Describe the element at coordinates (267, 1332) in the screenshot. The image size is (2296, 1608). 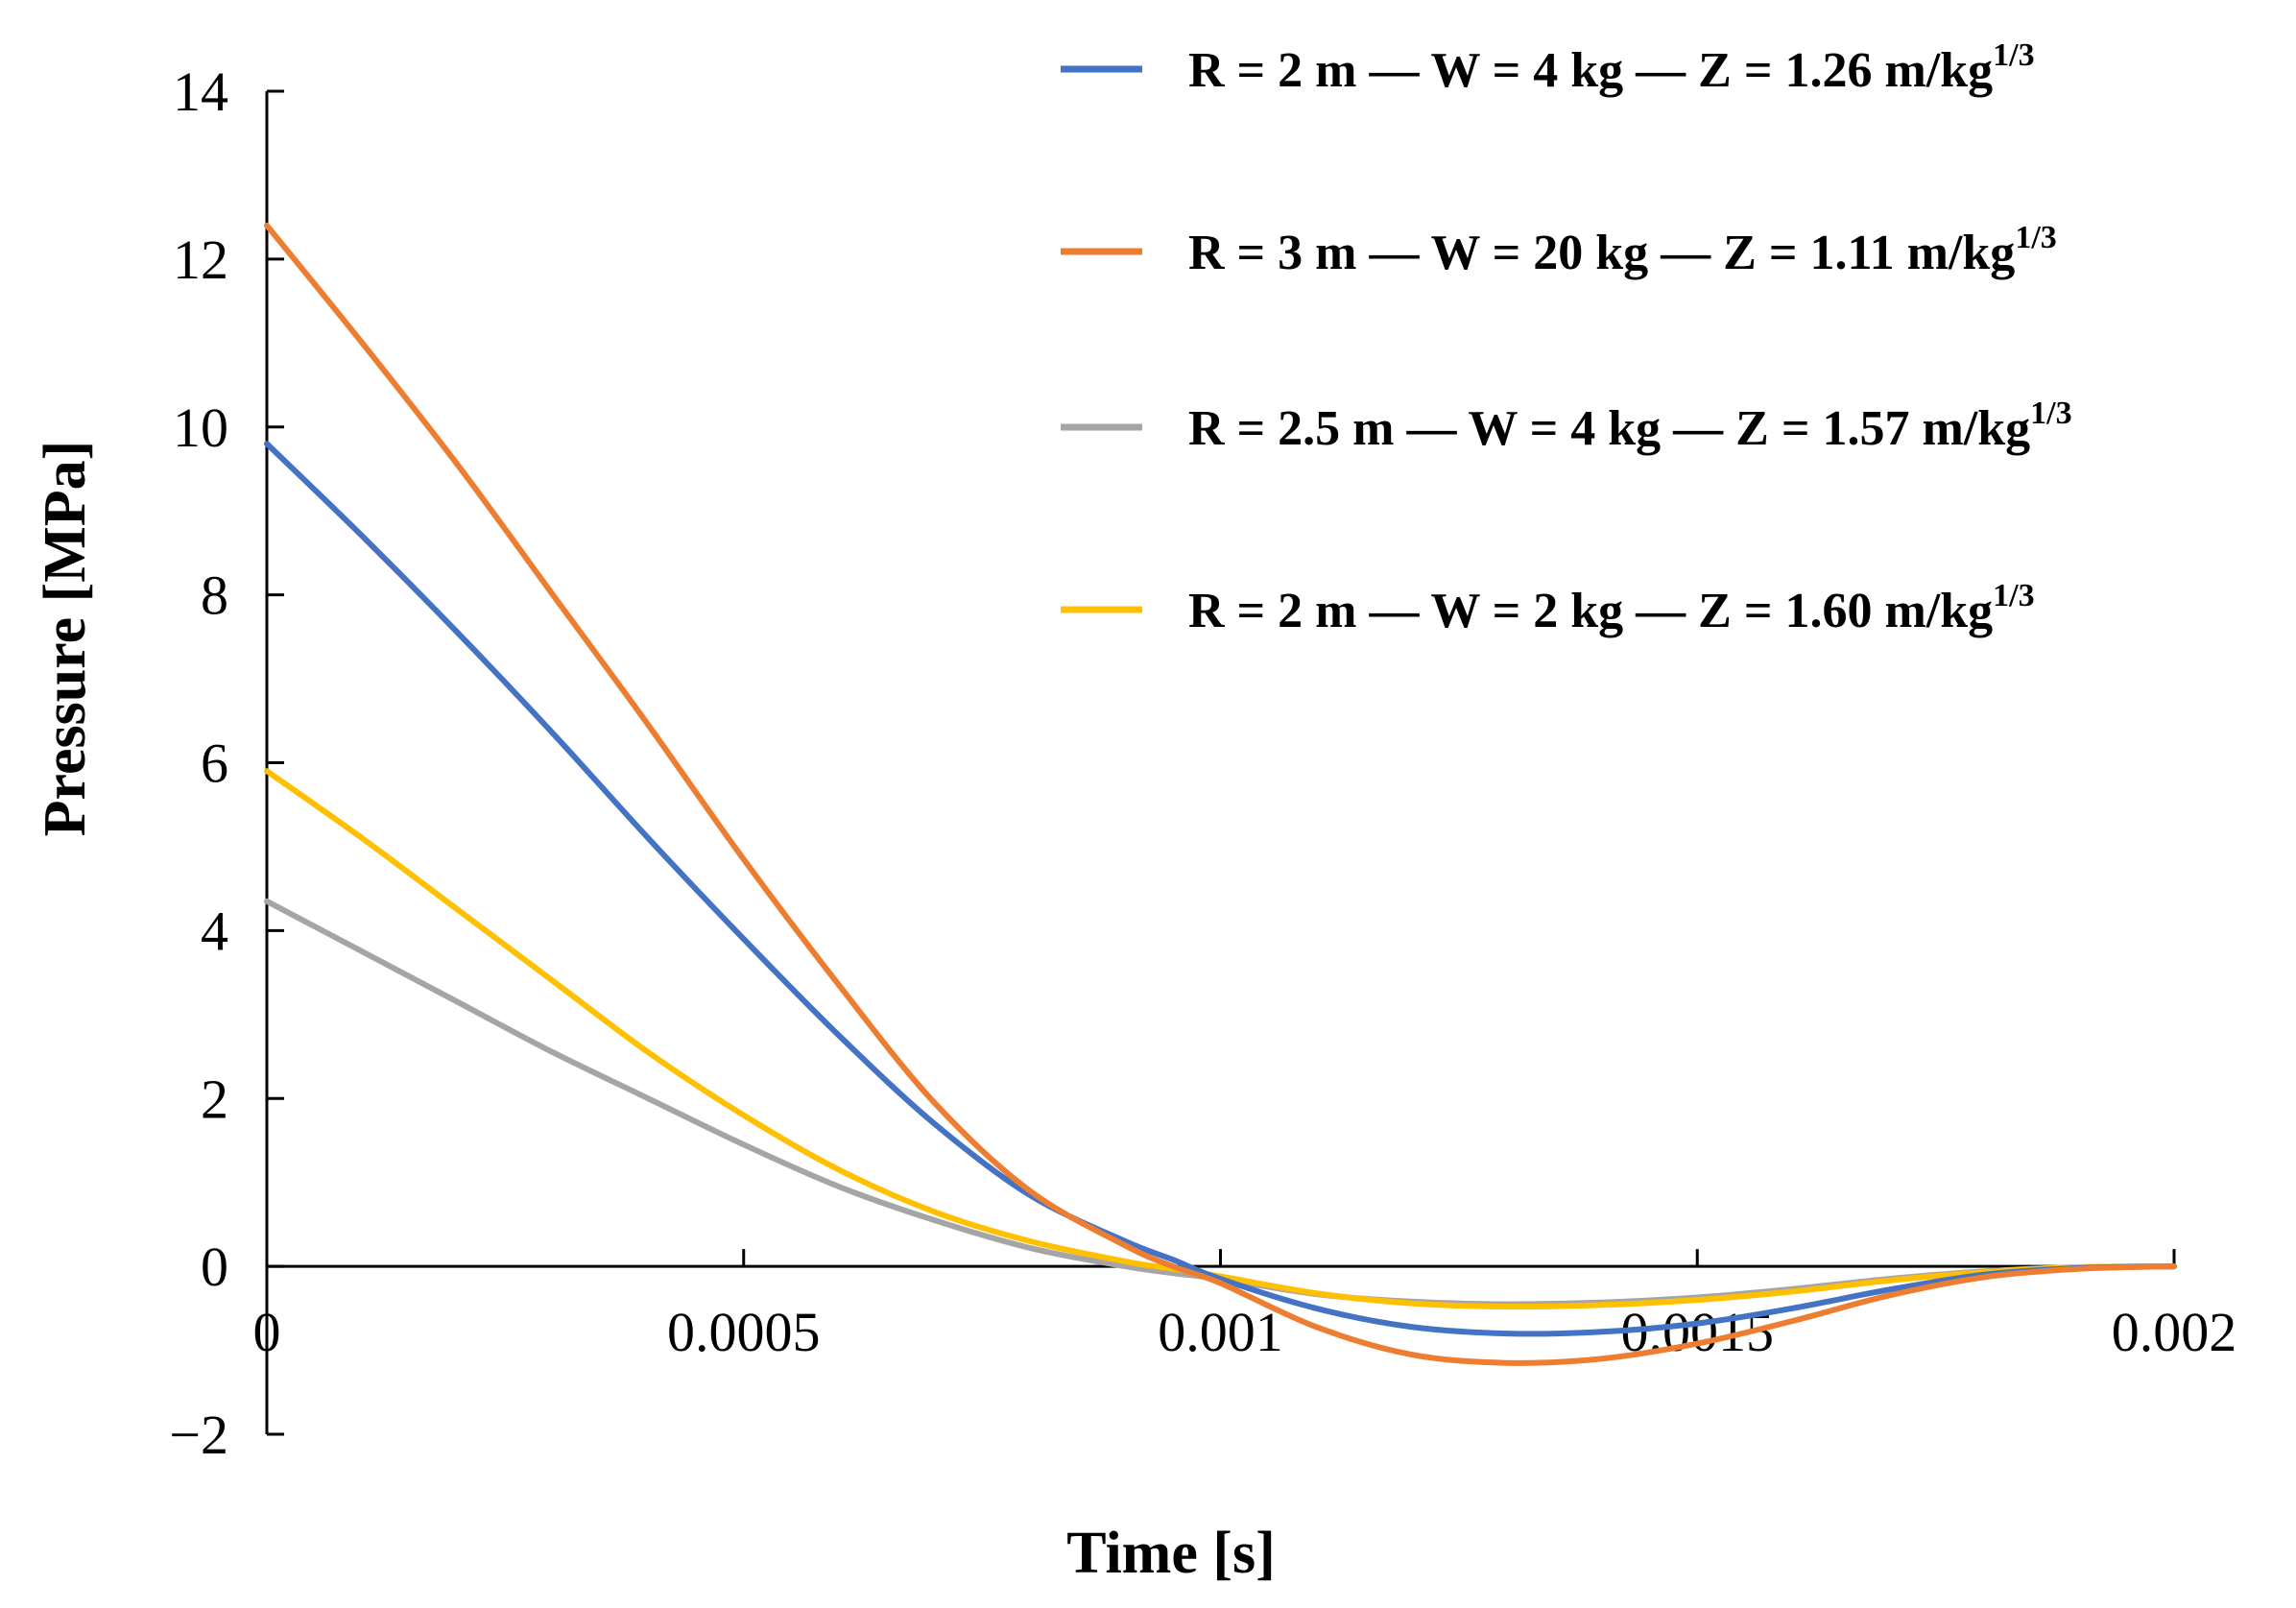
I see `x-tick-label: 0` at that location.